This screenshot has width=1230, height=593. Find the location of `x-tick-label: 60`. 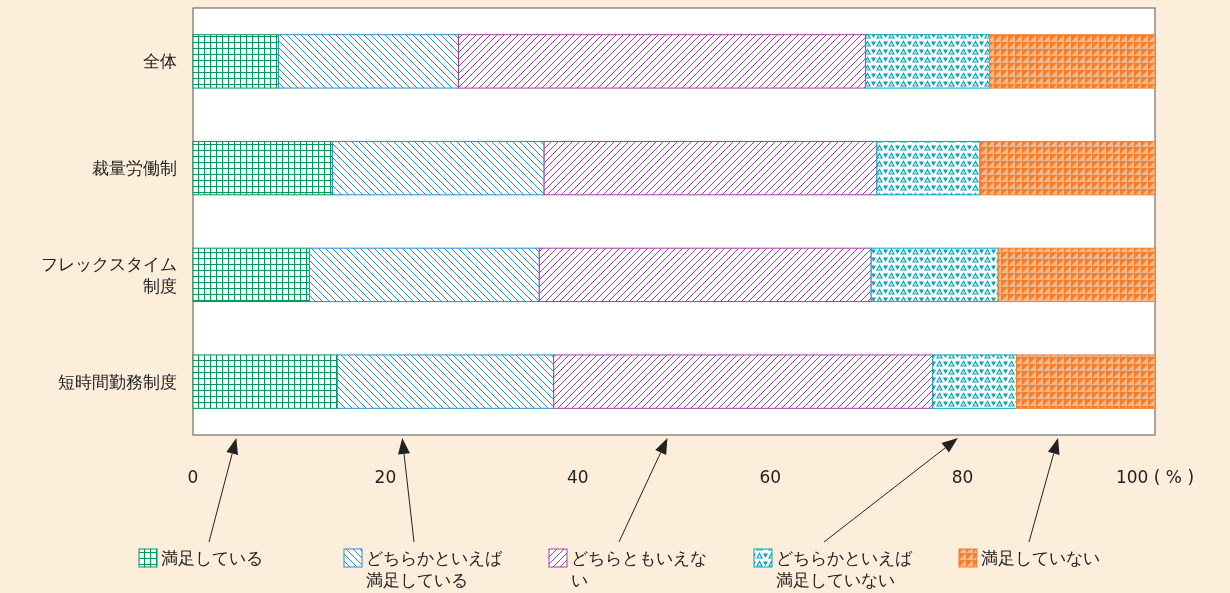

x-tick-label: 60 is located at coordinates (770, 477).